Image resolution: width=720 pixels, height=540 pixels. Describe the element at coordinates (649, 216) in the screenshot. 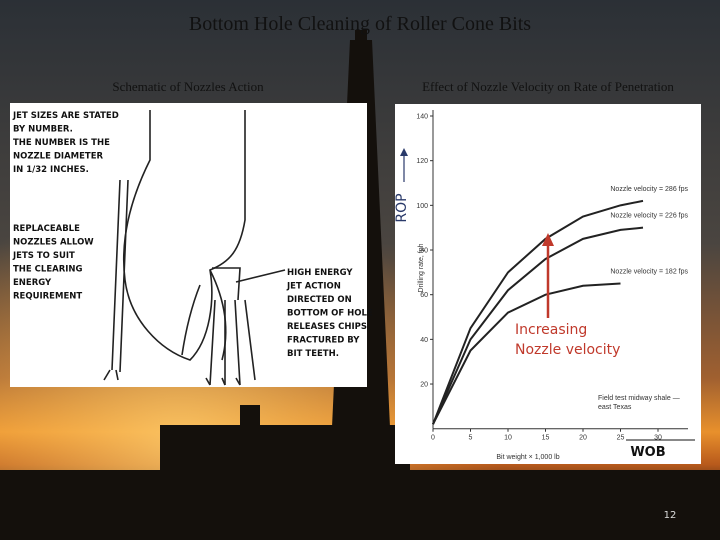

I see `series-label: Nozzle velocity = 226 fps` at that location.